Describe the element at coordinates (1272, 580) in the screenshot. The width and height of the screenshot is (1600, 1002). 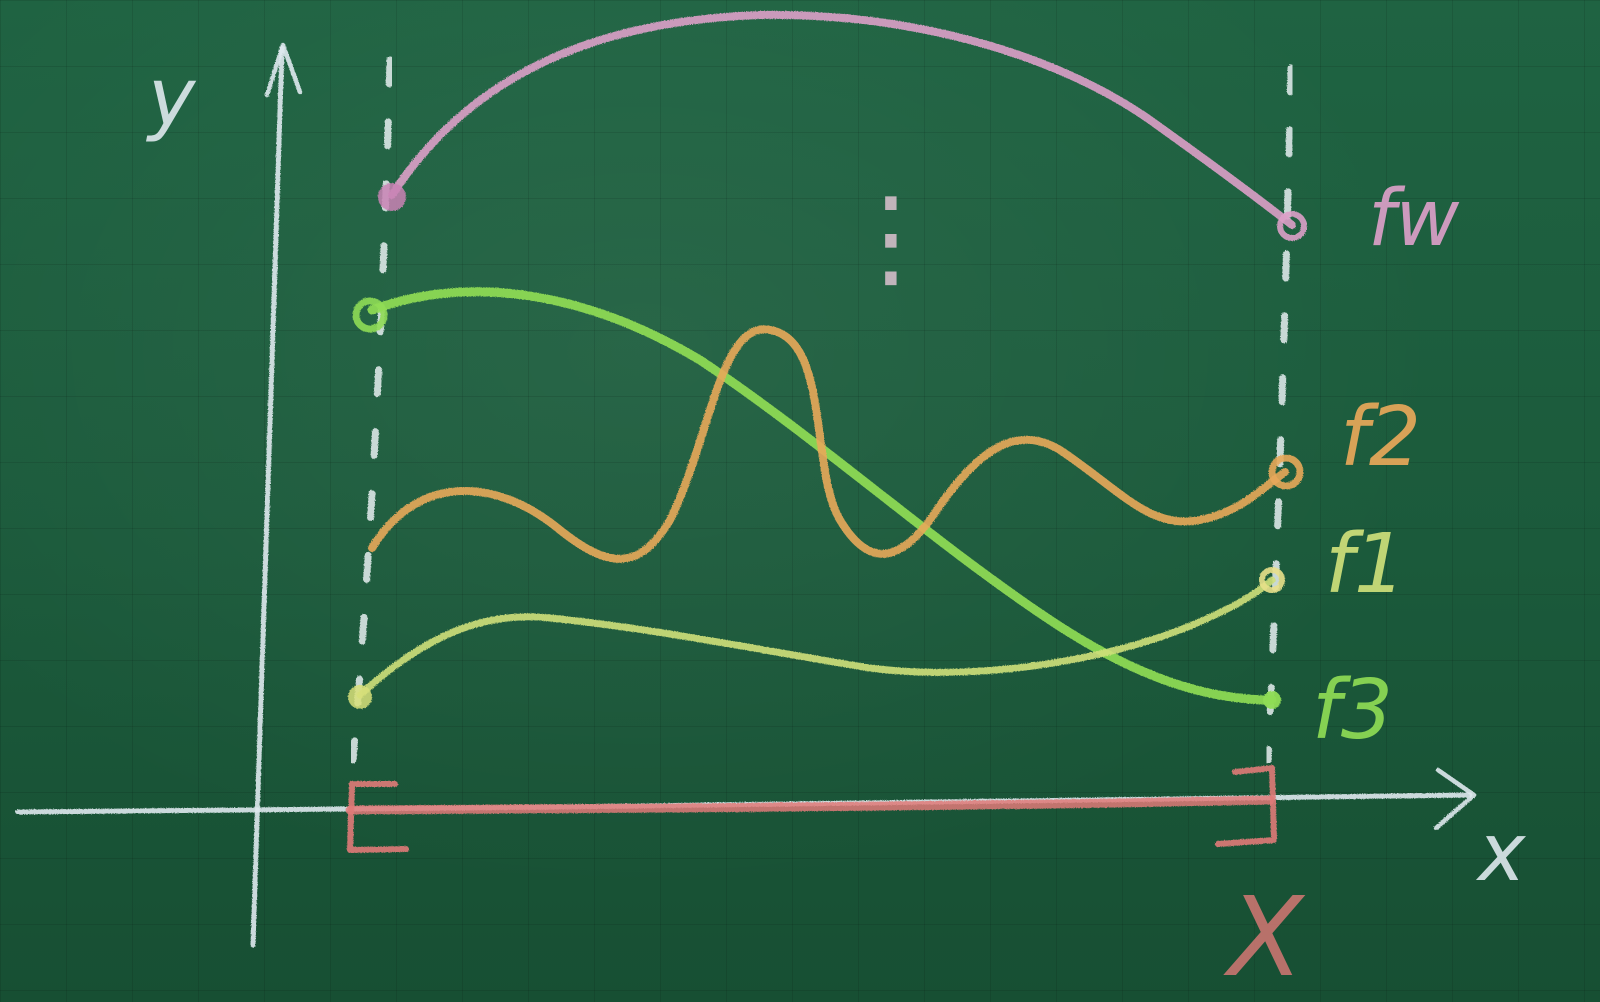
I see `f1-end-point` at that location.